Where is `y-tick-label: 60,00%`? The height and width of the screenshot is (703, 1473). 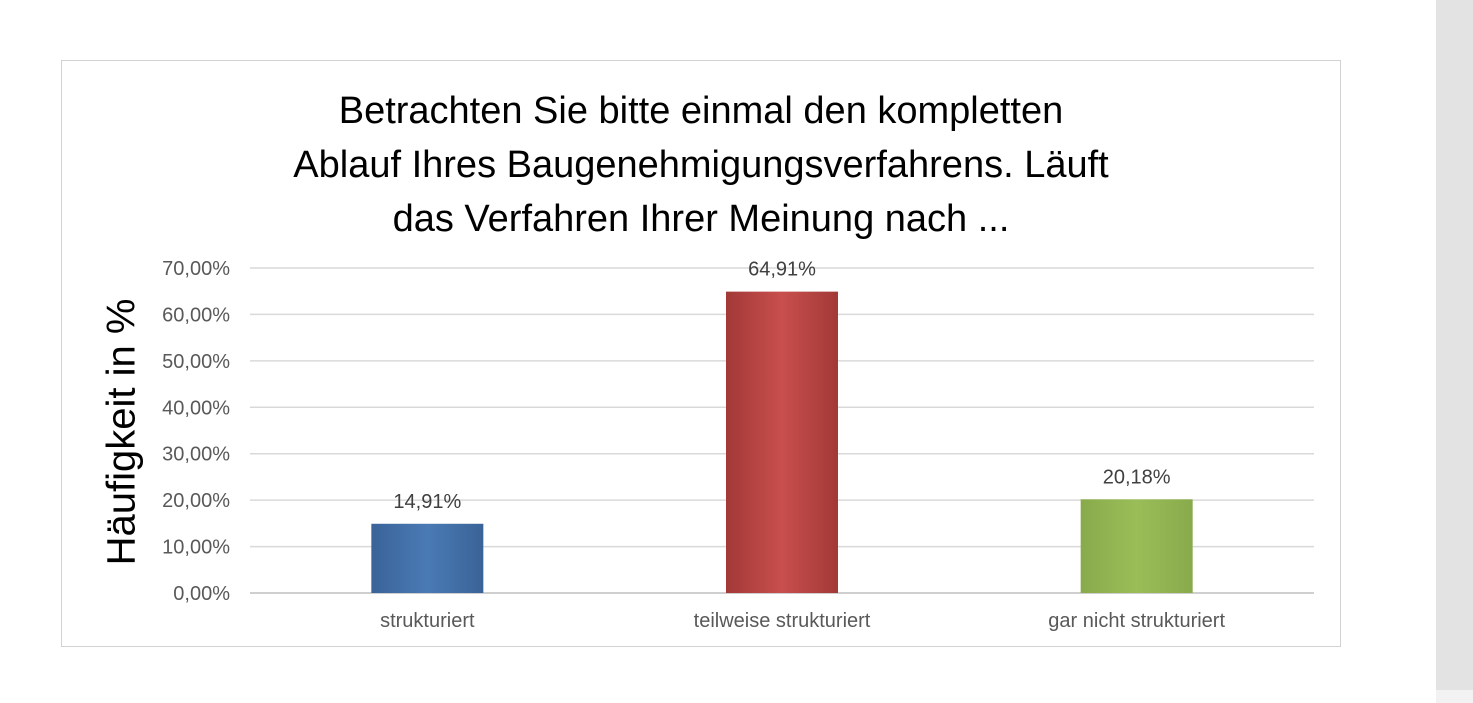 y-tick-label: 60,00% is located at coordinates (196, 315).